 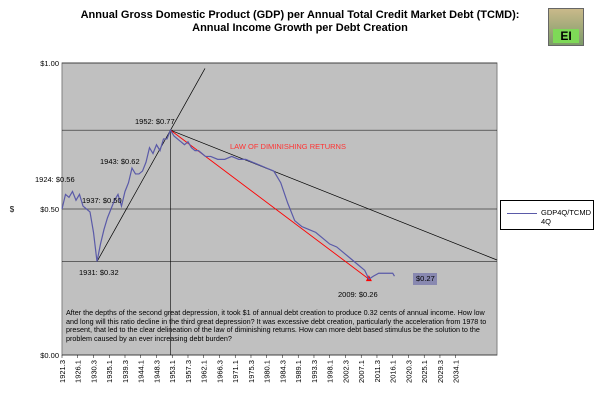 What do you see at coordinates (566, 27) in the screenshot?
I see `logo: EI` at bounding box center [566, 27].